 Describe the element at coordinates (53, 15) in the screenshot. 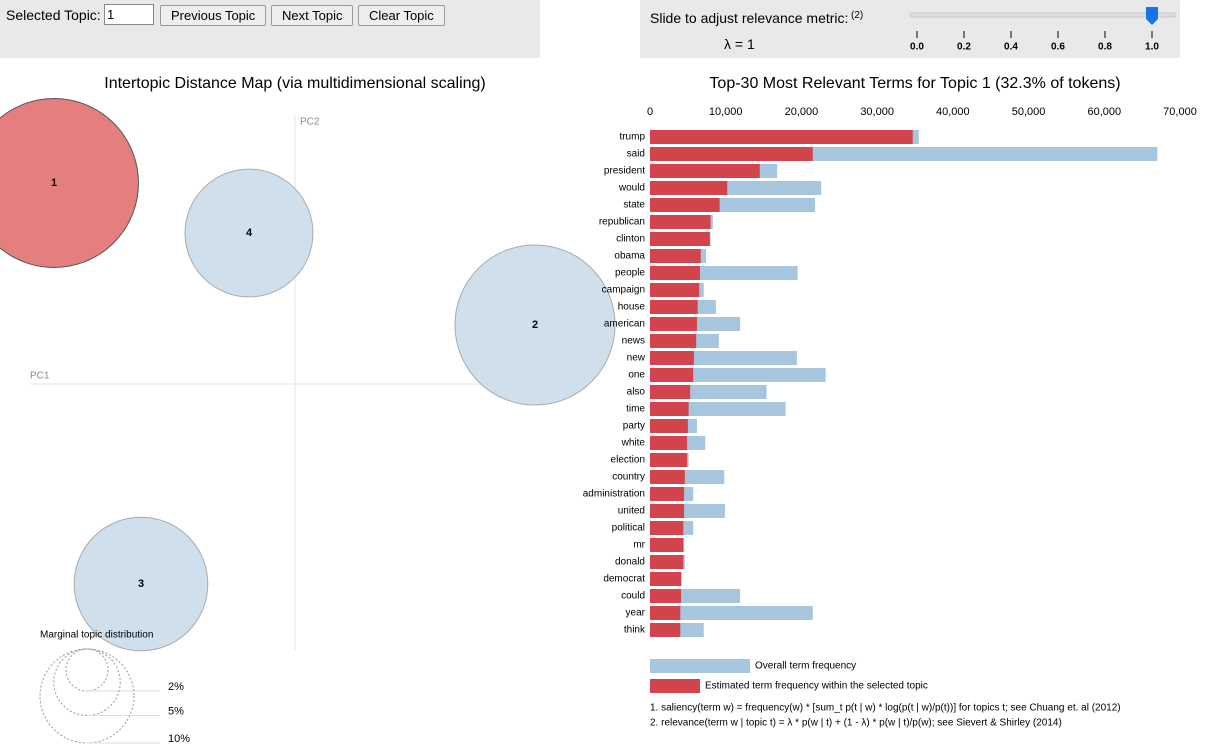

I see `selected-label: Selected Topic:` at that location.